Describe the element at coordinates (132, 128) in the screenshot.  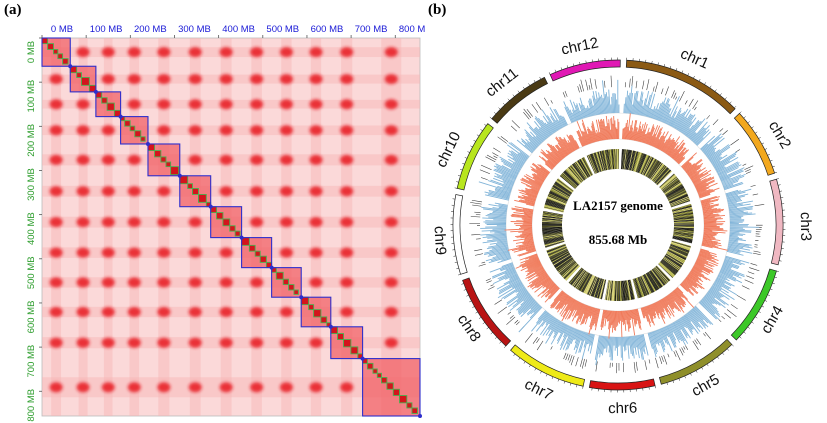
I see `contig-box` at that location.